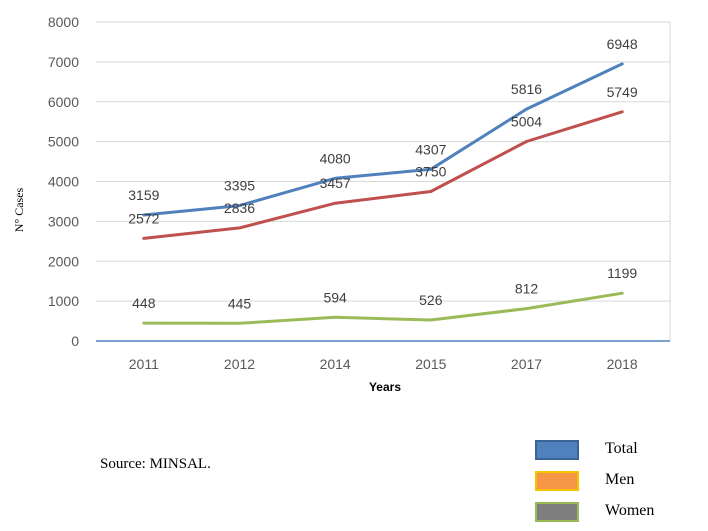 Image resolution: width=708 pixels, height=531 pixels. I want to click on legend-label-men: Men, so click(620, 479).